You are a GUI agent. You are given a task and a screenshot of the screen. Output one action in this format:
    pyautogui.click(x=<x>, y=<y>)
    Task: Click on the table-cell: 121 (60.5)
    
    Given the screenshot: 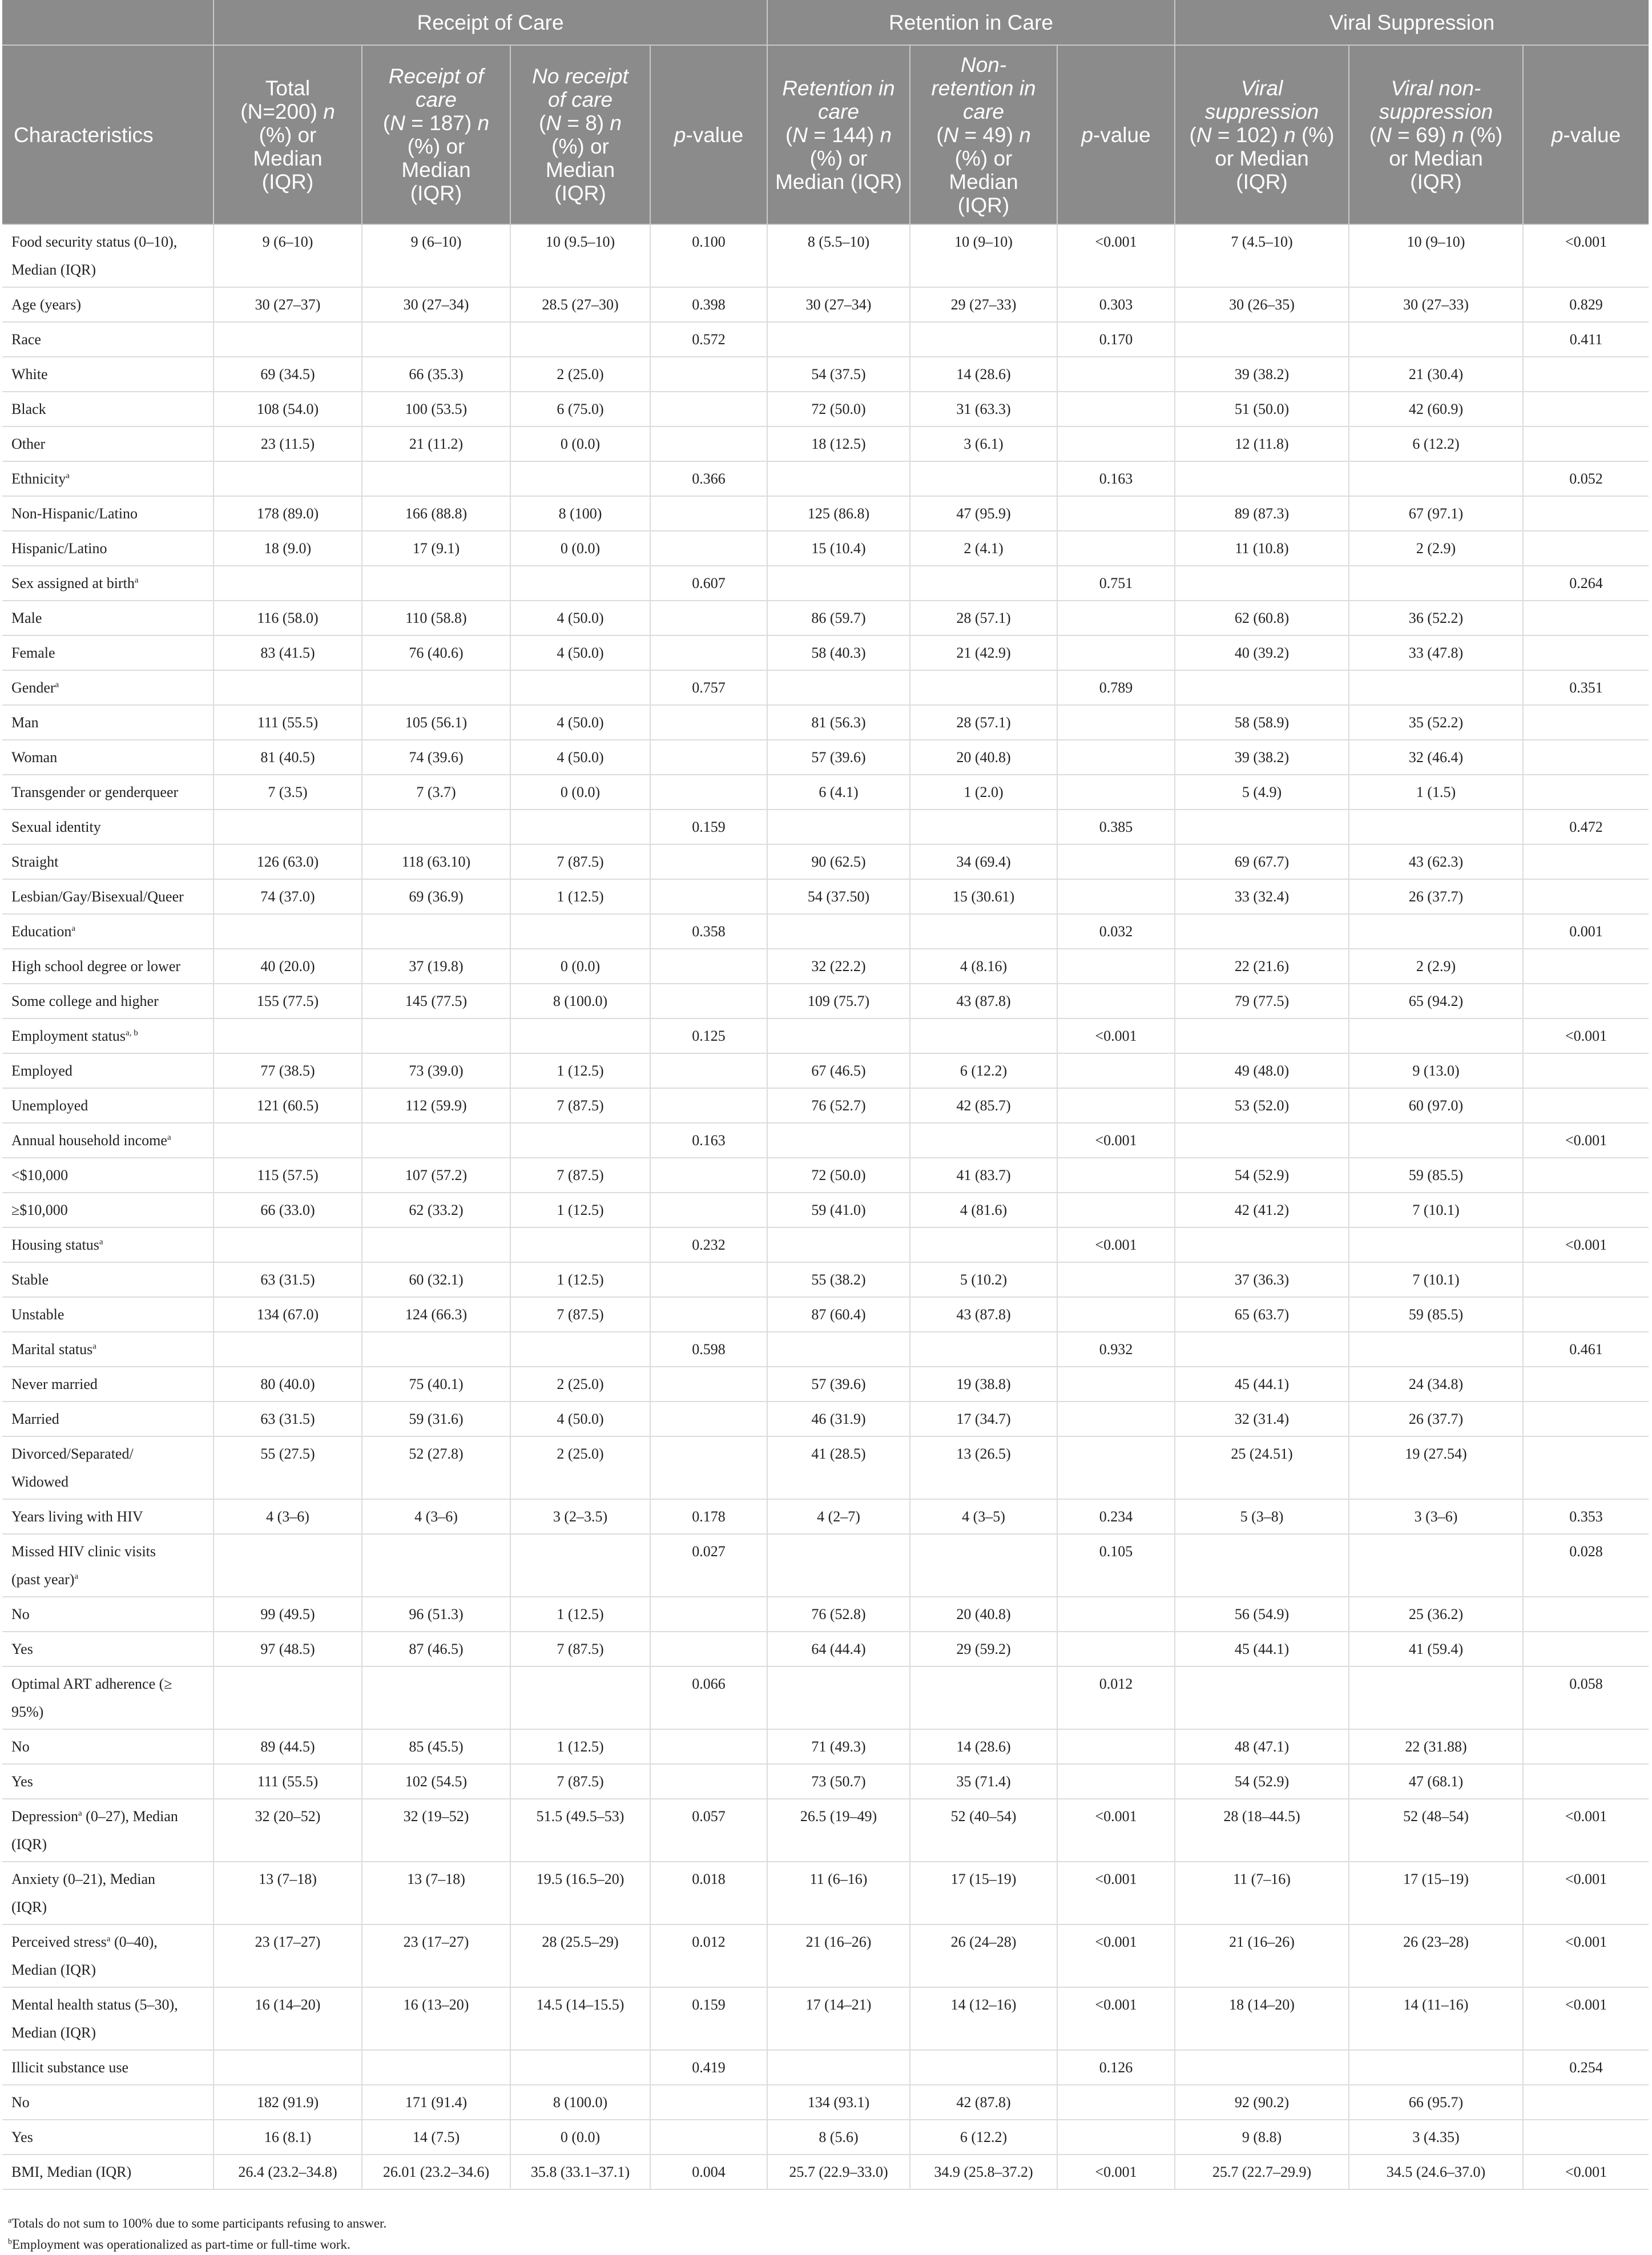 What is the action you would take?
    pyautogui.click(x=287, y=1106)
    